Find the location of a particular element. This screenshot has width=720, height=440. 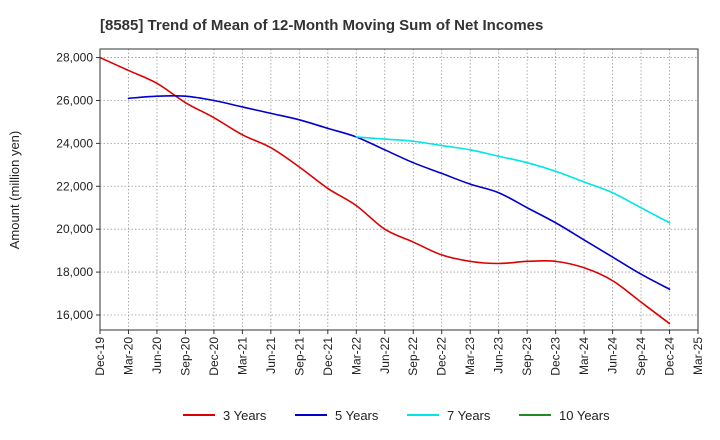

legend-label-7-years: 7 Years is located at coordinates (469, 415).